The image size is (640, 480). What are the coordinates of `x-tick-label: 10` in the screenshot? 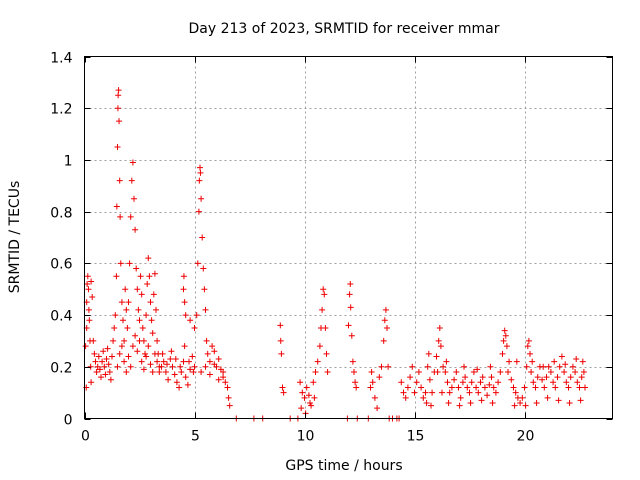 It's located at (306, 437).